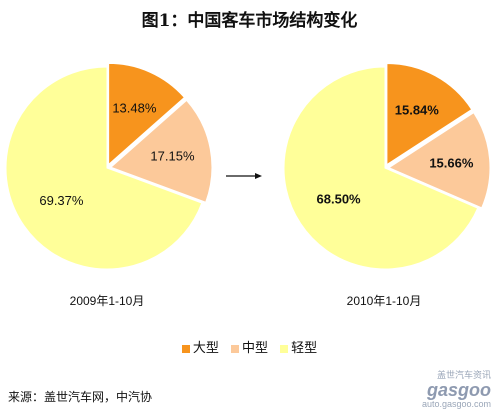 The image size is (499, 412). Describe the element at coordinates (384, 301) in the screenshot. I see `pie-caption-2010: 2010年1-10月` at that location.